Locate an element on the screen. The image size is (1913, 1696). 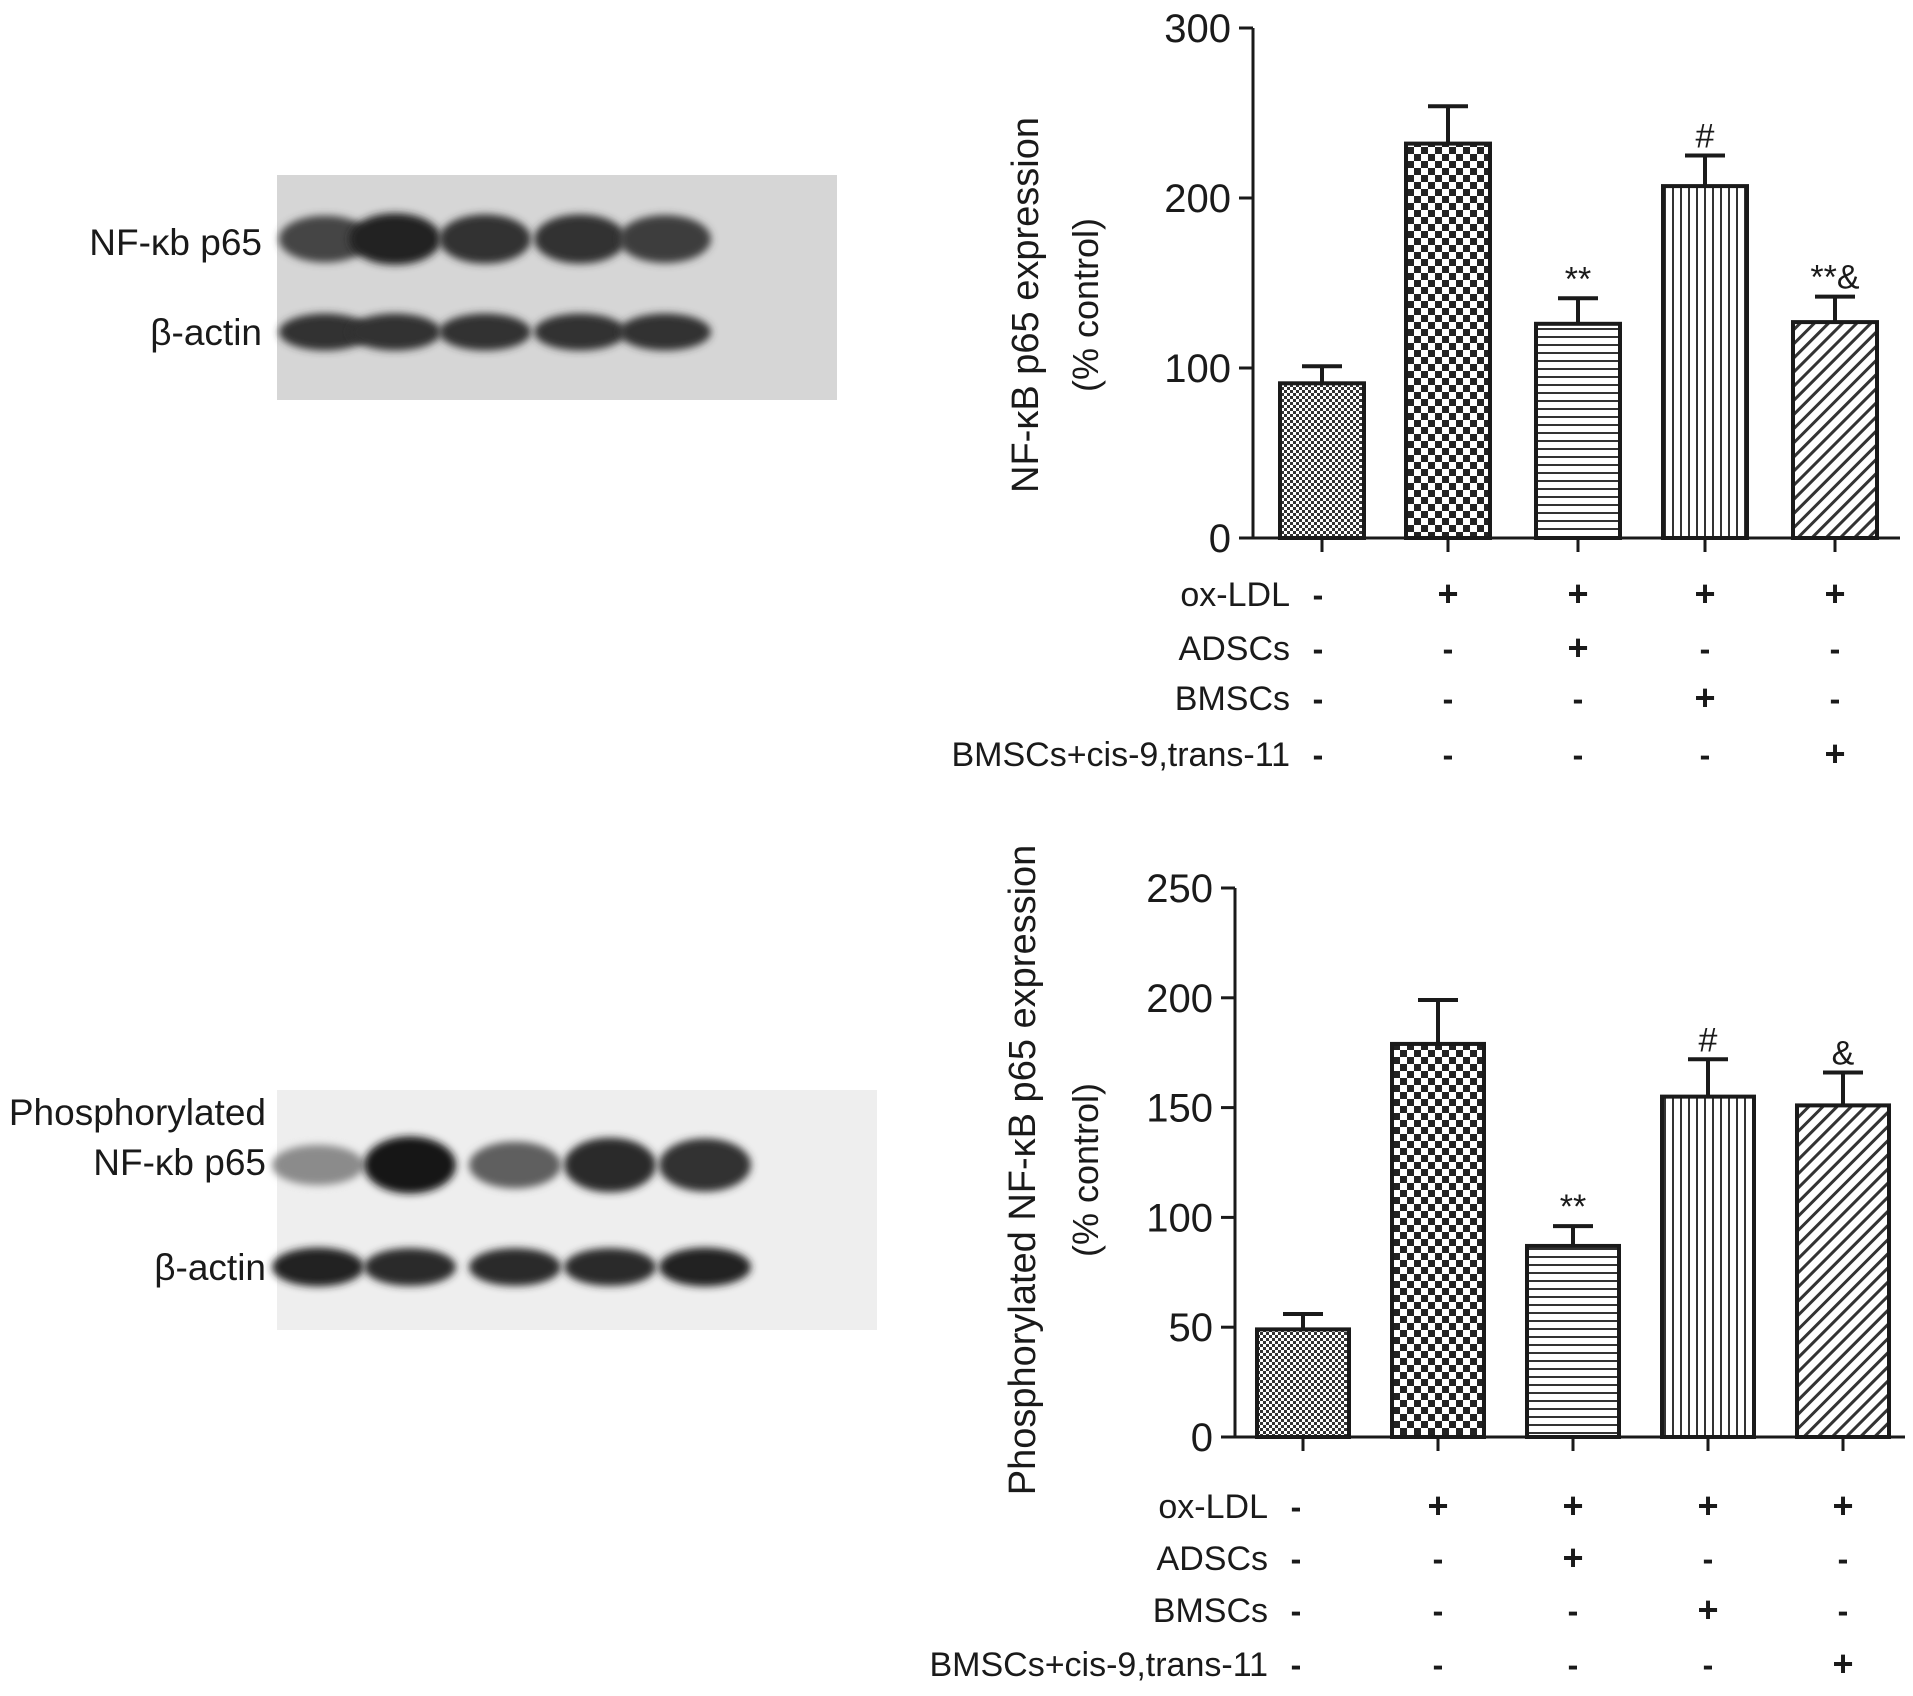
western-blot-2: Phosphorylated NF-κb p65 β-actin is located at coordinates (443, 1210).